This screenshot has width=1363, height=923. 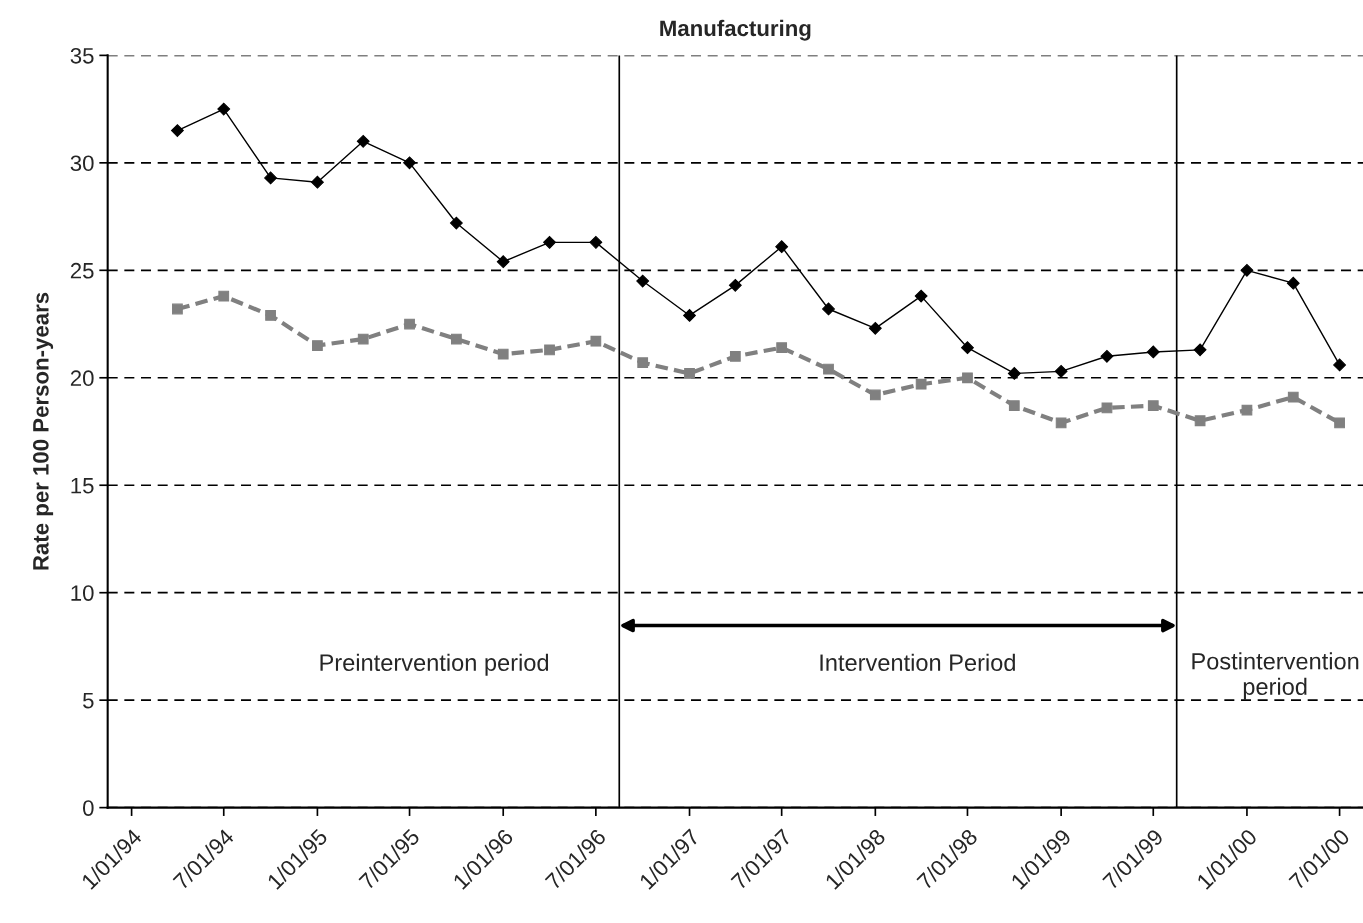 I want to click on y-tick-label: 25, so click(x=82, y=270).